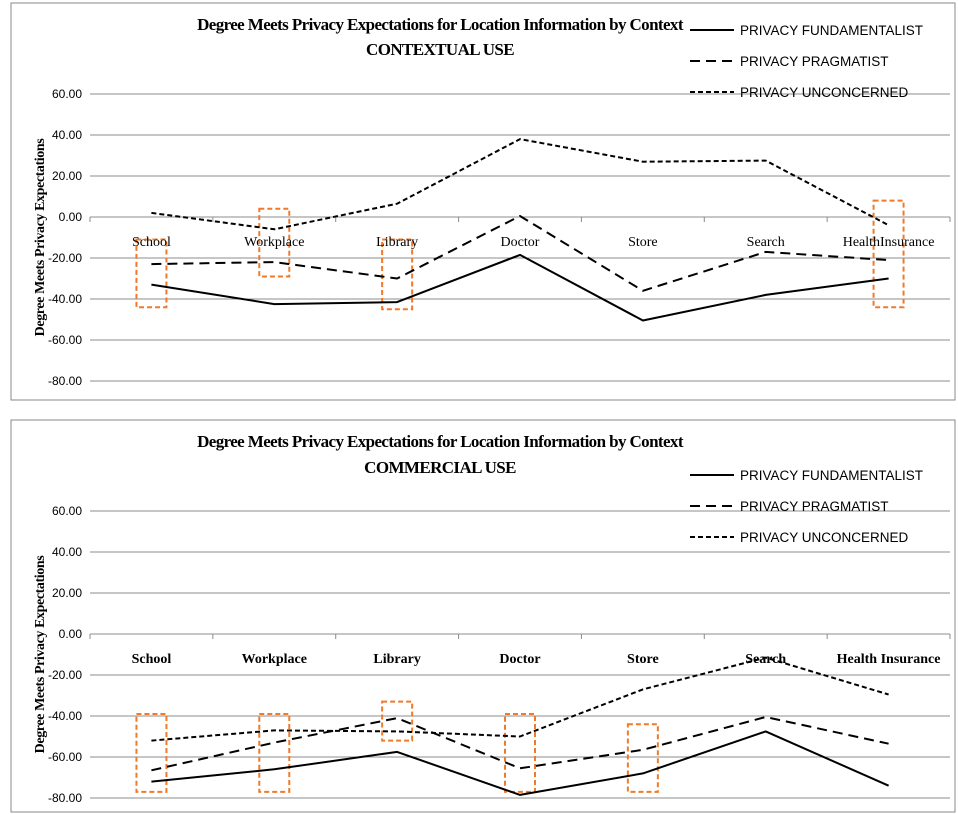  Describe the element at coordinates (889, 242) in the screenshot. I see `category-label: HealthInsurance` at that location.